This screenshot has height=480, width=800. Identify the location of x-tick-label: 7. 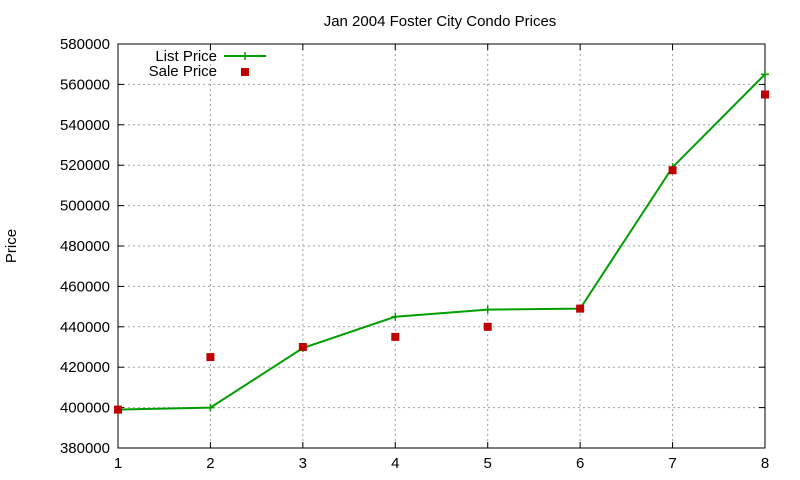
(672, 463).